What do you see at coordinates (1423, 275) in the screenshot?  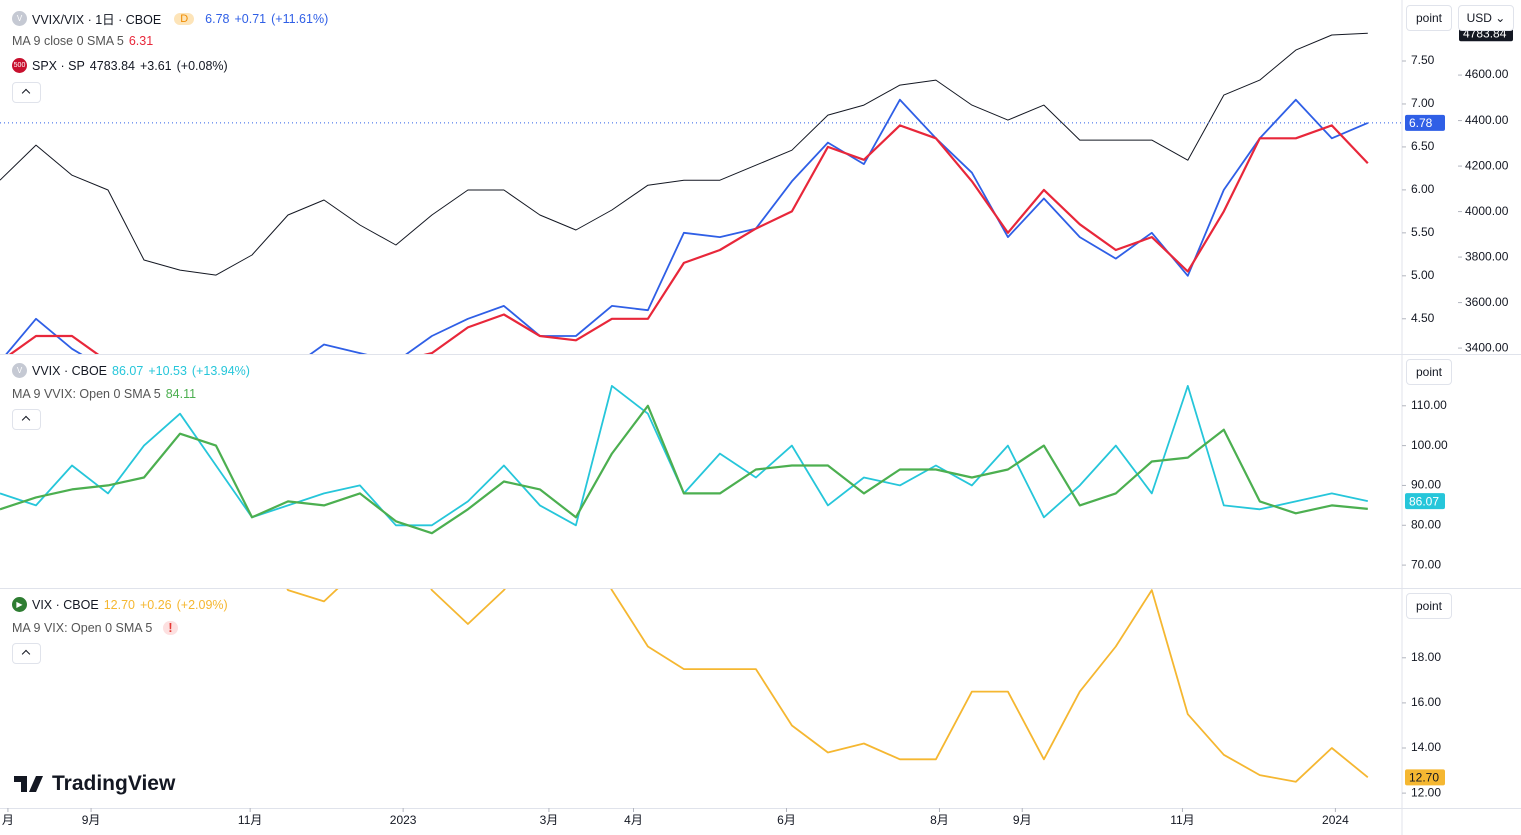 I see `y-tick-label: 5.00` at bounding box center [1423, 275].